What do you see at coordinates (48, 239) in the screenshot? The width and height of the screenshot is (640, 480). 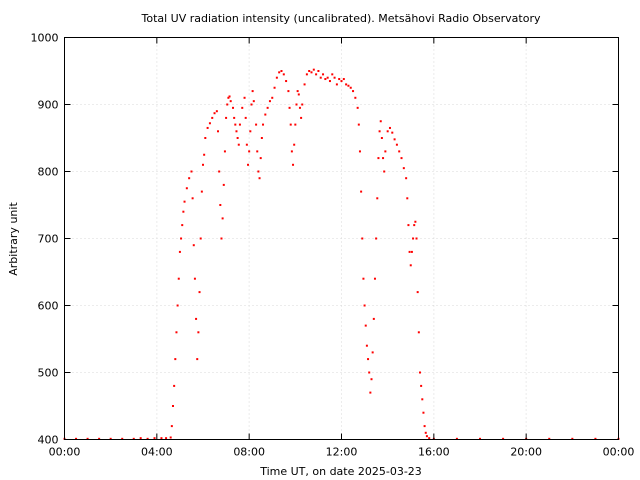 I see `y-tick-label: 700` at bounding box center [48, 239].